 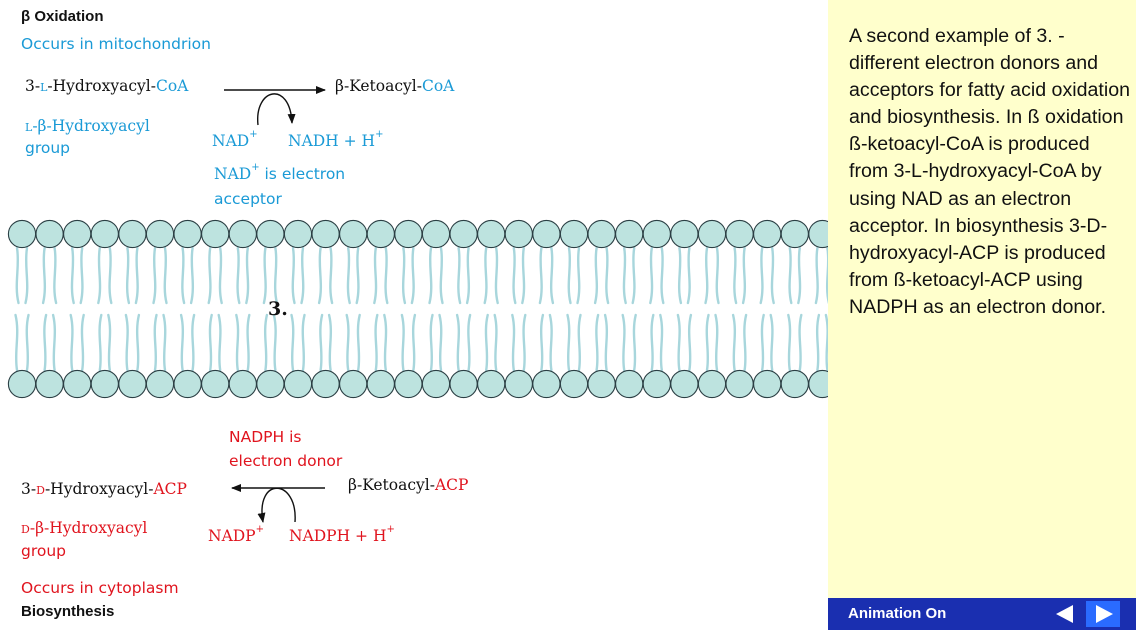 I want to click on lipid-tails-bottom, so click(x=421, y=342).